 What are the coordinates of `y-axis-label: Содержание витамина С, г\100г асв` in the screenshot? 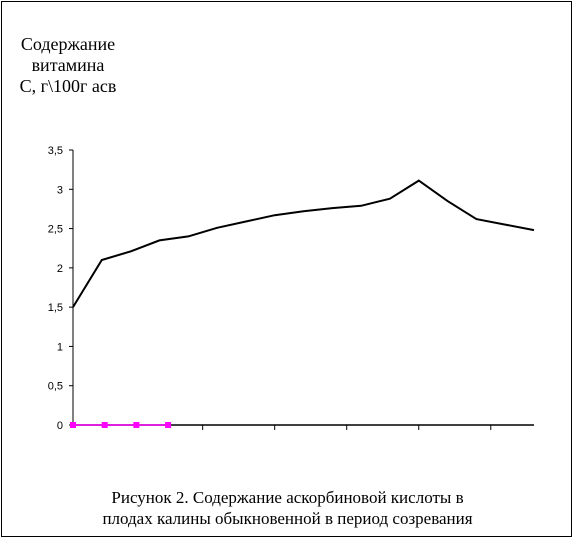 It's located at (68, 65).